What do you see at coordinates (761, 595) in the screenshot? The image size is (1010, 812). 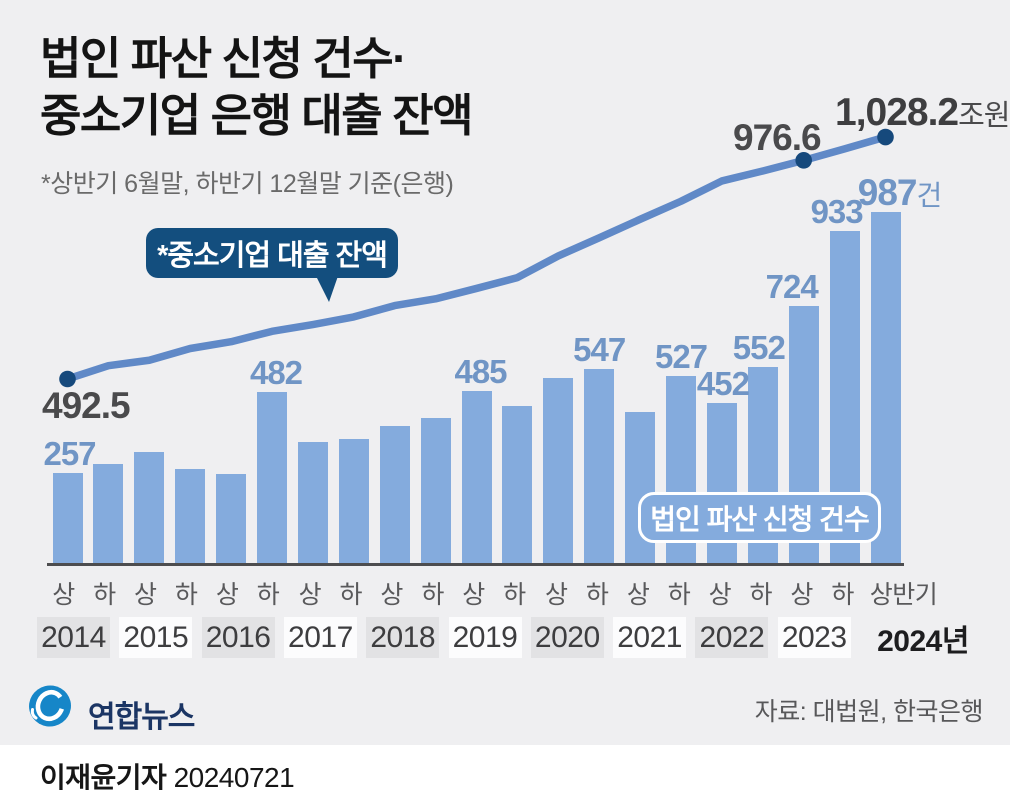 I see `half-label-17: 하` at bounding box center [761, 595].